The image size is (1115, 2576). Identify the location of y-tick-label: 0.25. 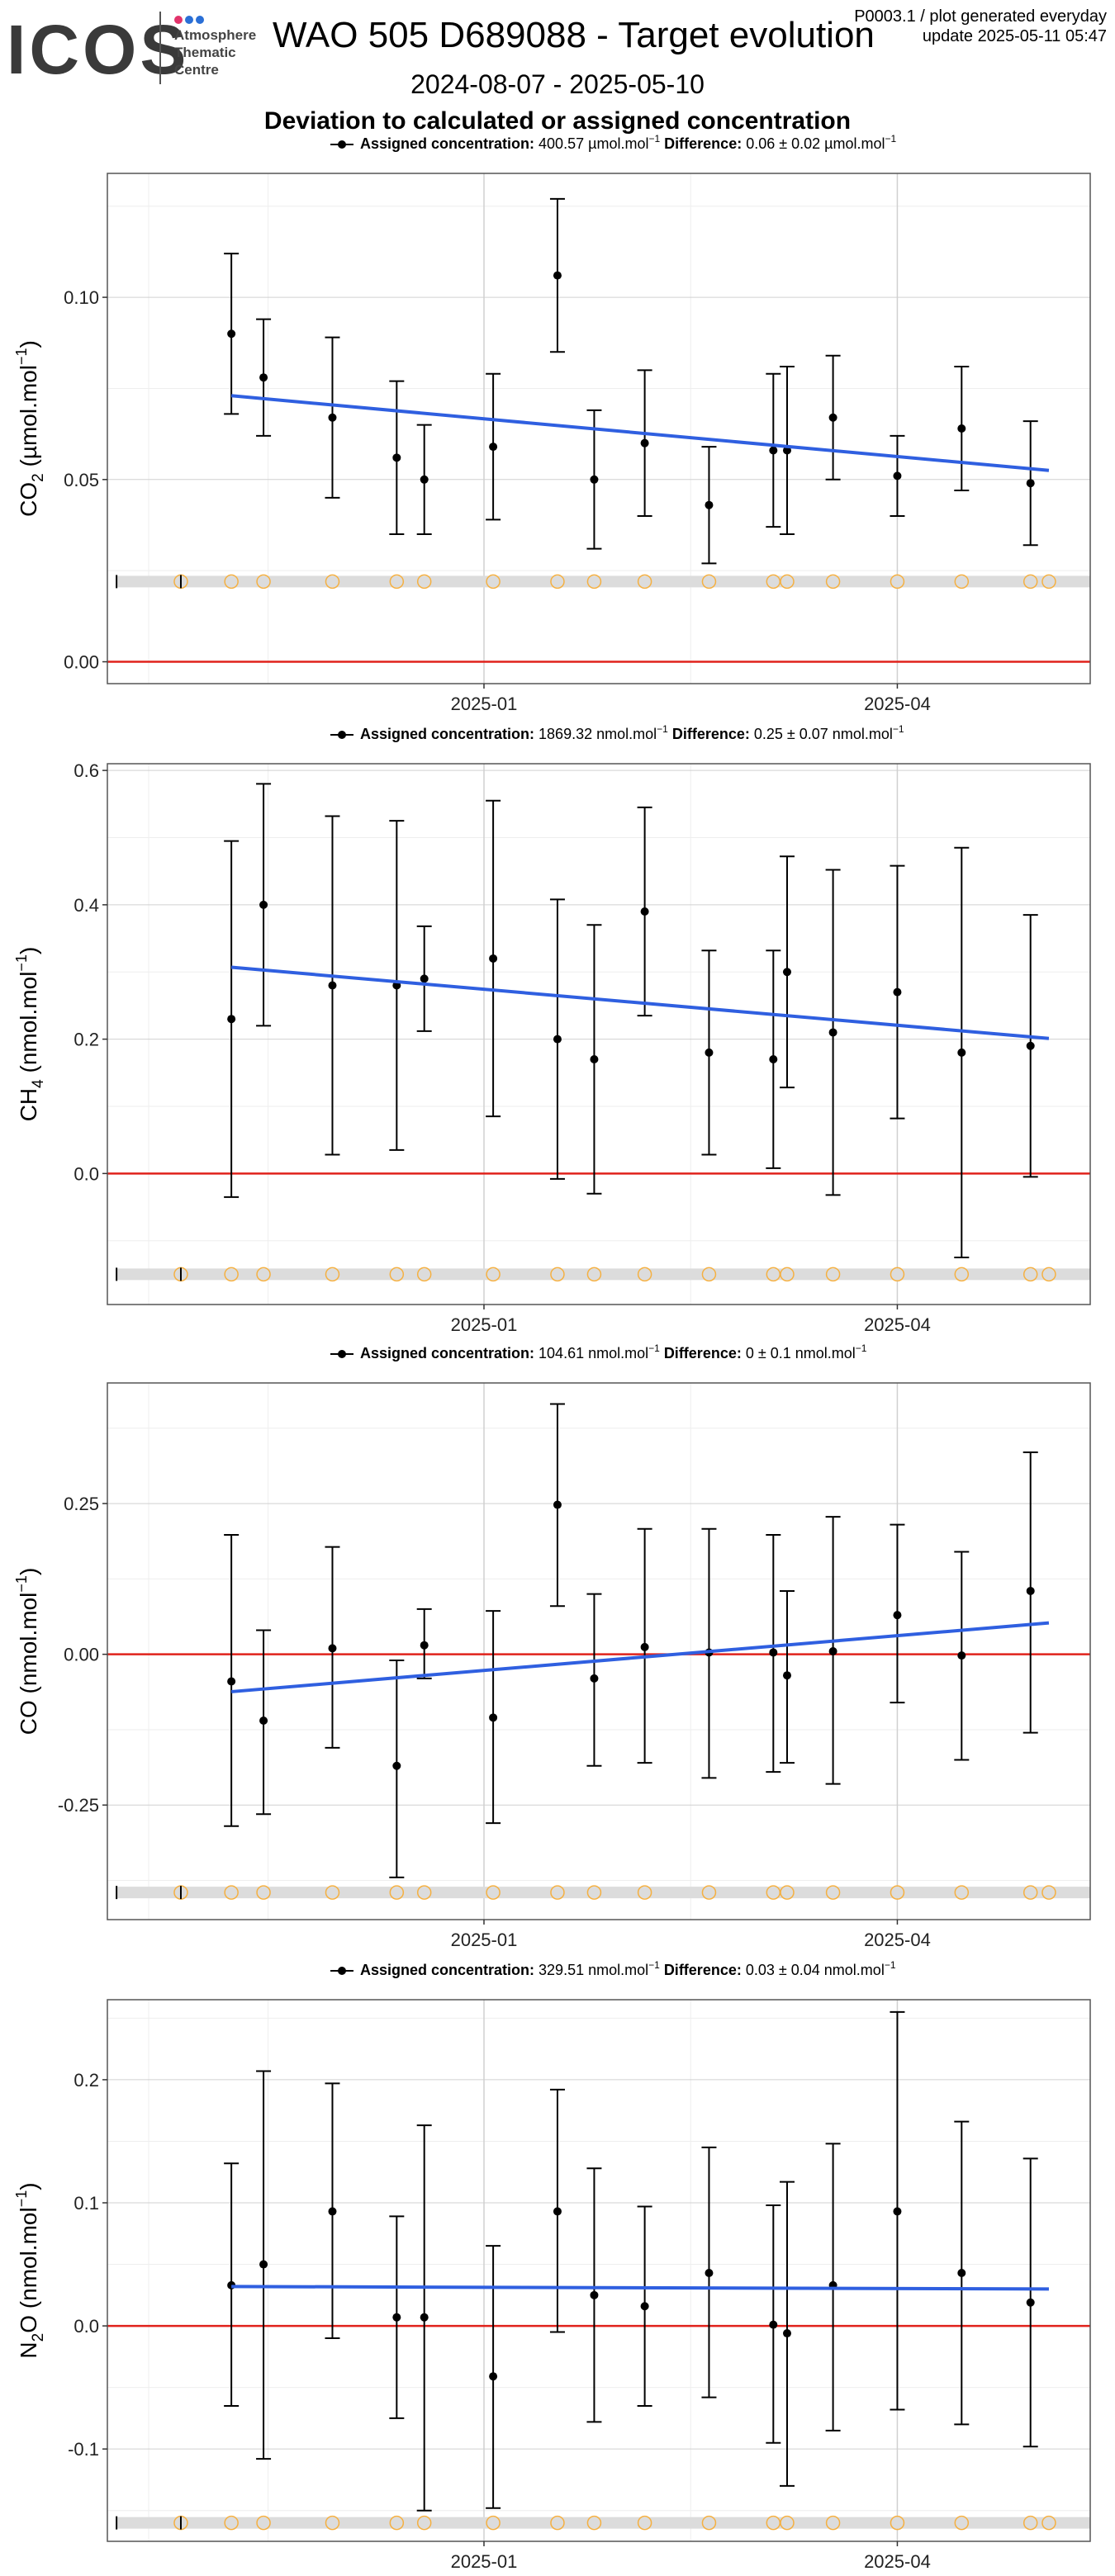
(81, 1504).